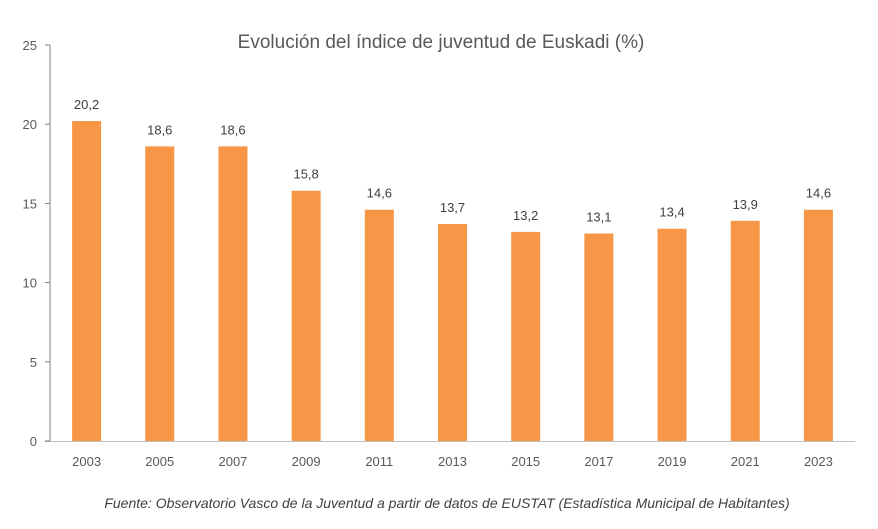  Describe the element at coordinates (232, 129) in the screenshot. I see `data-label-2007: 18,6` at that location.